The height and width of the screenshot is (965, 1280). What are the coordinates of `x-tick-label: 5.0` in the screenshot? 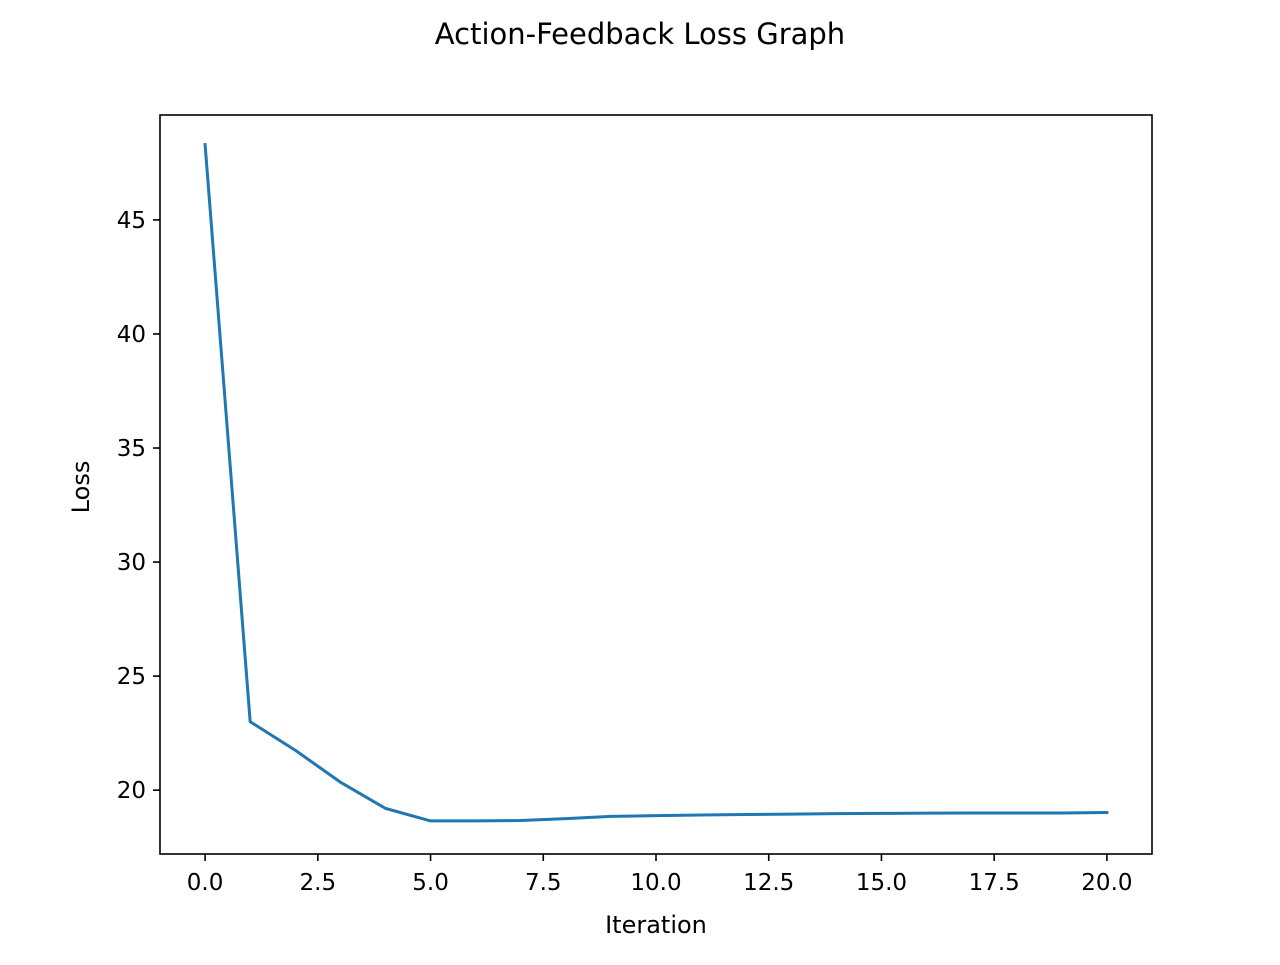 It's located at (430, 883).